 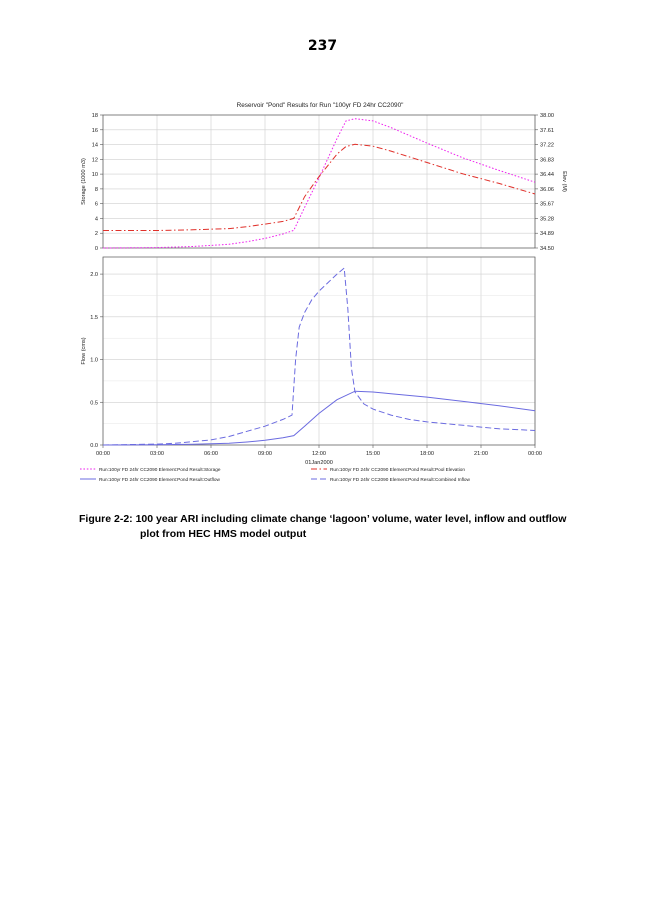 I want to click on bottom-y-tick-label: 0.5, so click(x=94, y=403).